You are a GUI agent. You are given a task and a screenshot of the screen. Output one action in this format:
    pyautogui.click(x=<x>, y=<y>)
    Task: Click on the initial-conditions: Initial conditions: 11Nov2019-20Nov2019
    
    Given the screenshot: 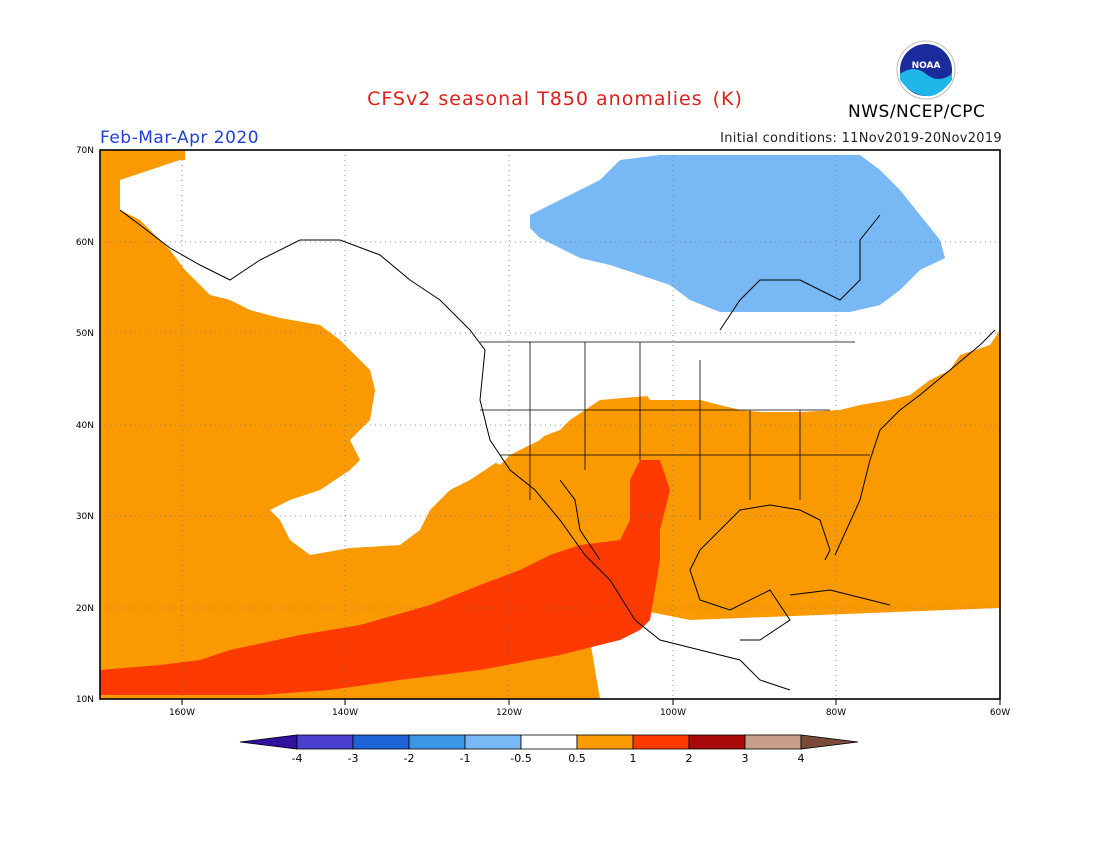 What is the action you would take?
    pyautogui.click(x=861, y=138)
    